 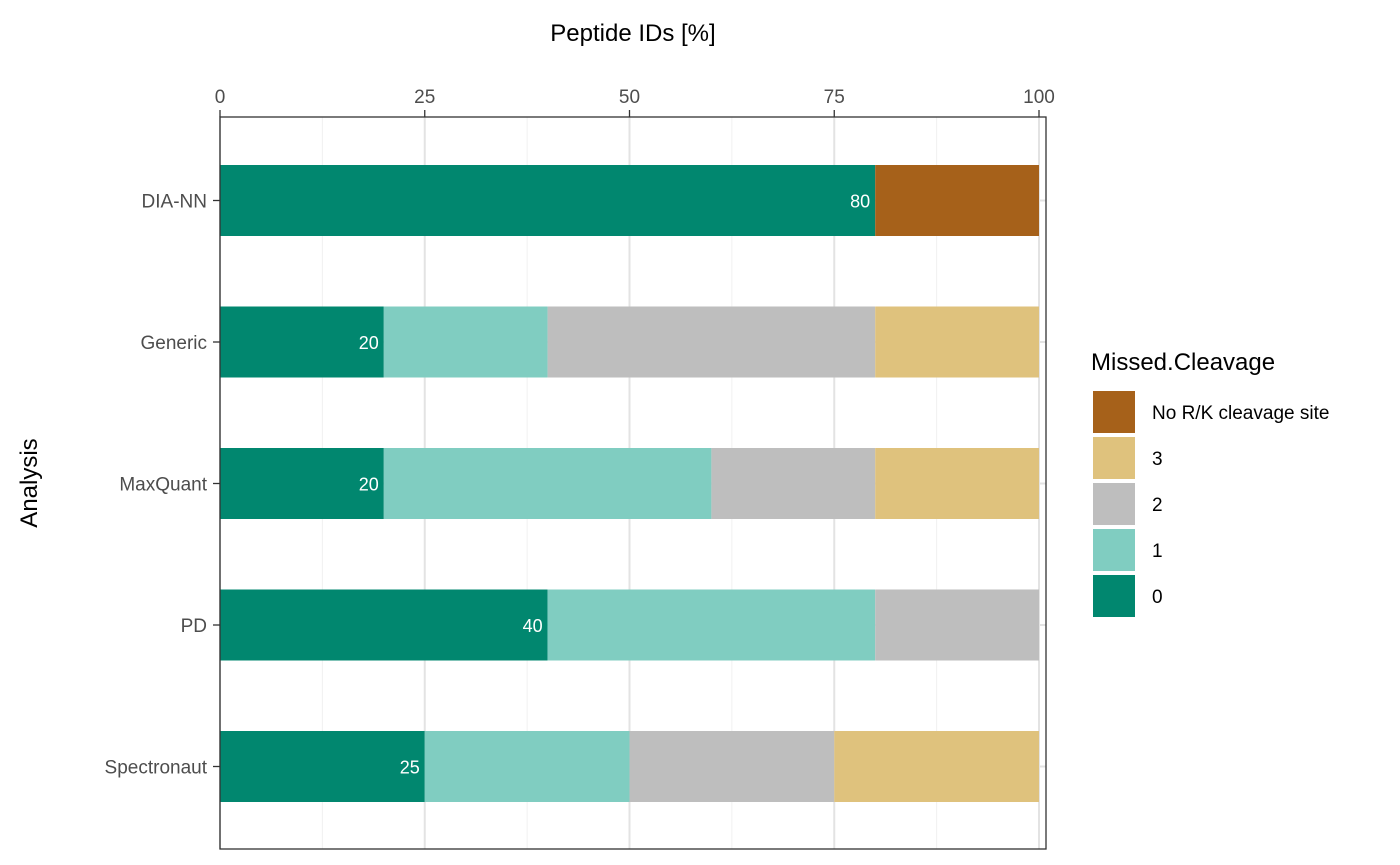 What do you see at coordinates (629, 97) in the screenshot?
I see `x-tick-label: 50` at bounding box center [629, 97].